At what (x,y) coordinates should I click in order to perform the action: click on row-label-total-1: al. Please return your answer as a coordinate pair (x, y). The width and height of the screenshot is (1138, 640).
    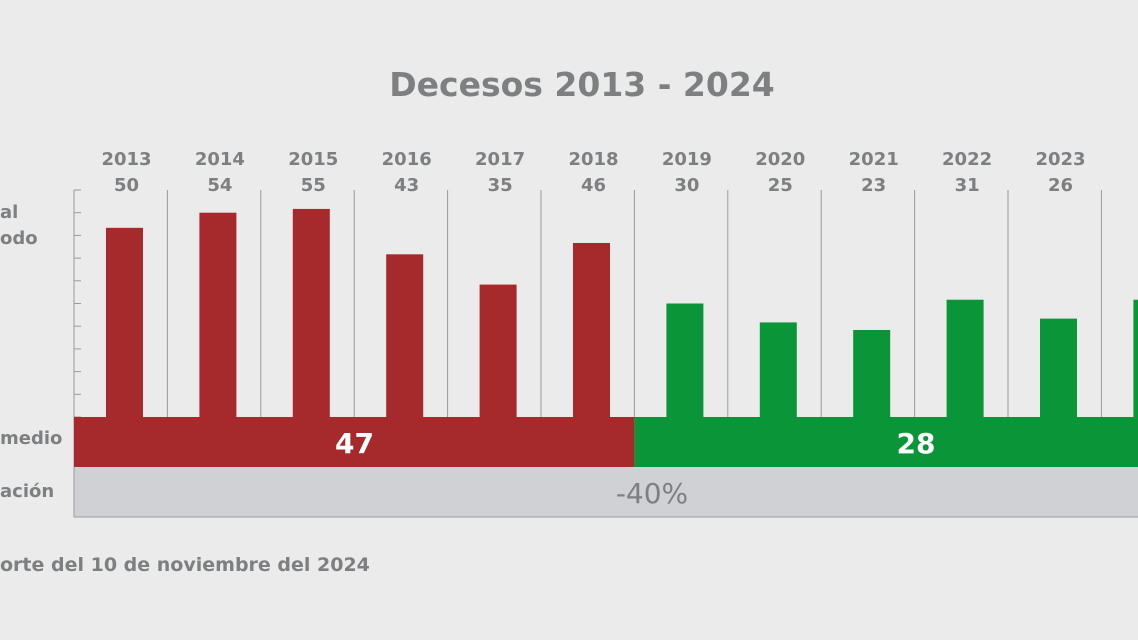
    Looking at the image, I should click on (9, 212).